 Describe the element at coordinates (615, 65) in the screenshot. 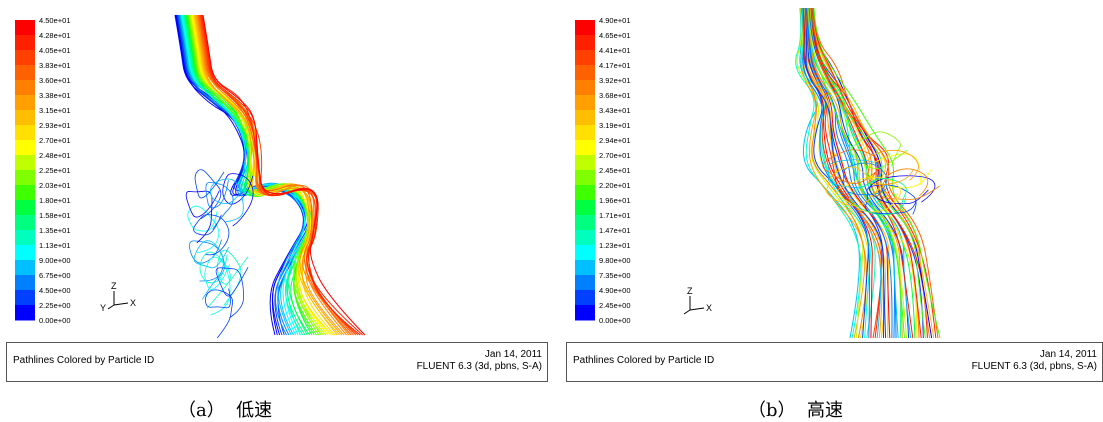

I see `legend-tick-label: 4.17e+01` at that location.